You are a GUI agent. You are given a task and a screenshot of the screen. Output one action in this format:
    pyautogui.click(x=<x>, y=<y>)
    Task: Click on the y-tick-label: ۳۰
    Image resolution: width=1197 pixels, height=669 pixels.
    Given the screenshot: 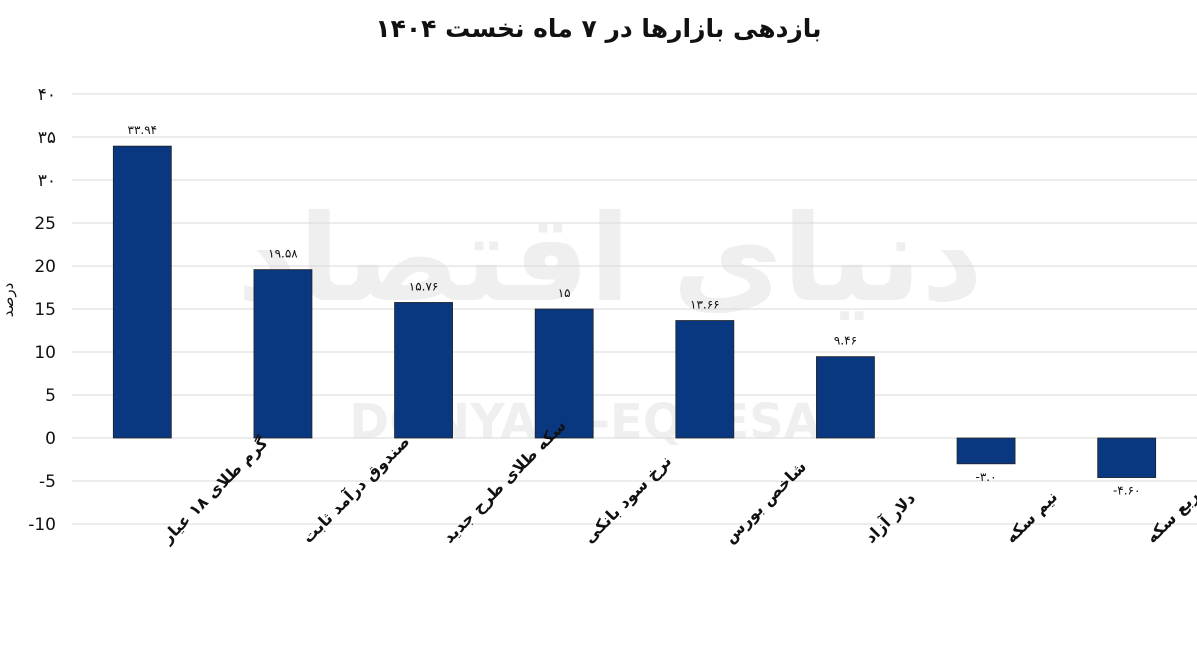 What is the action you would take?
    pyautogui.click(x=47, y=181)
    